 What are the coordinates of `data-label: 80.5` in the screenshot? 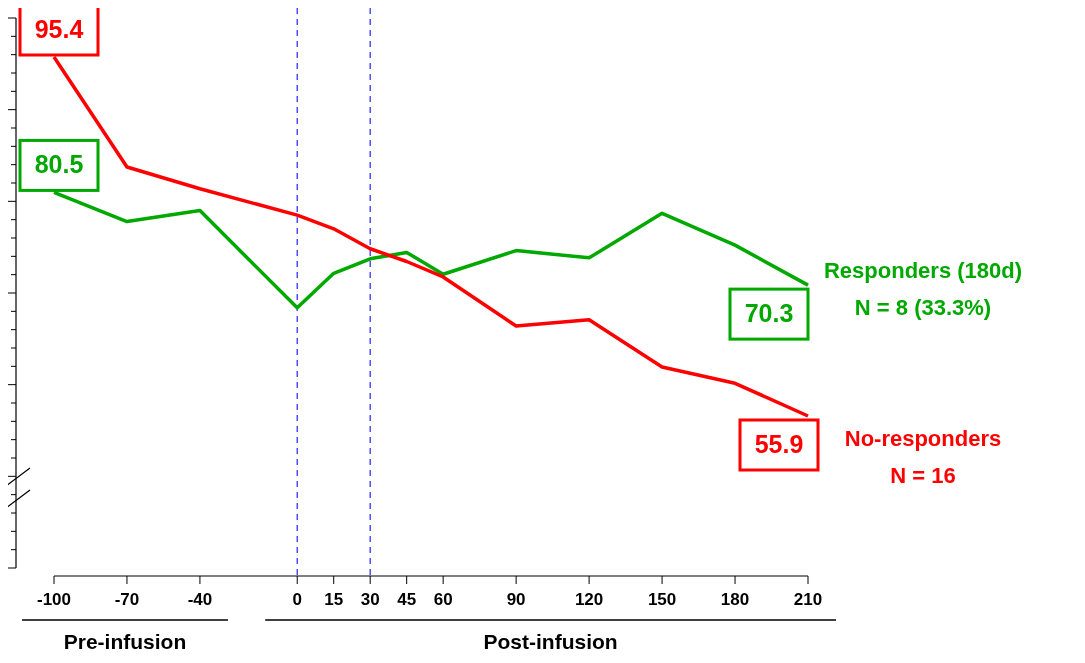 It's located at (59, 164).